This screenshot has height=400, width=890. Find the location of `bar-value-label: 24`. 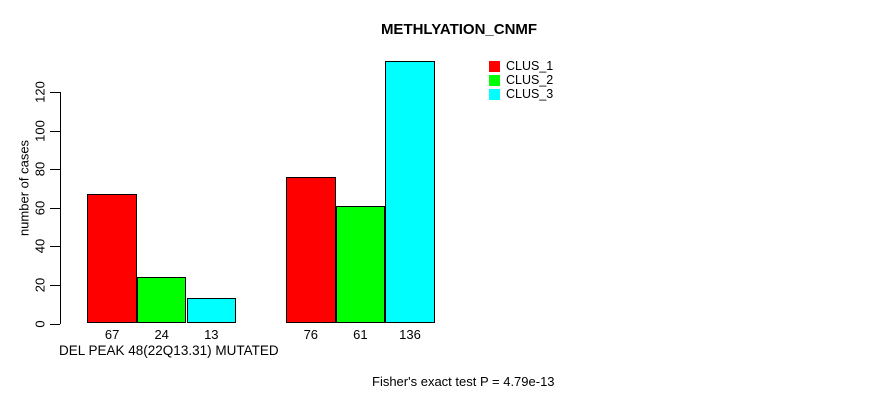

bar-value-label: 24 is located at coordinates (161, 334).